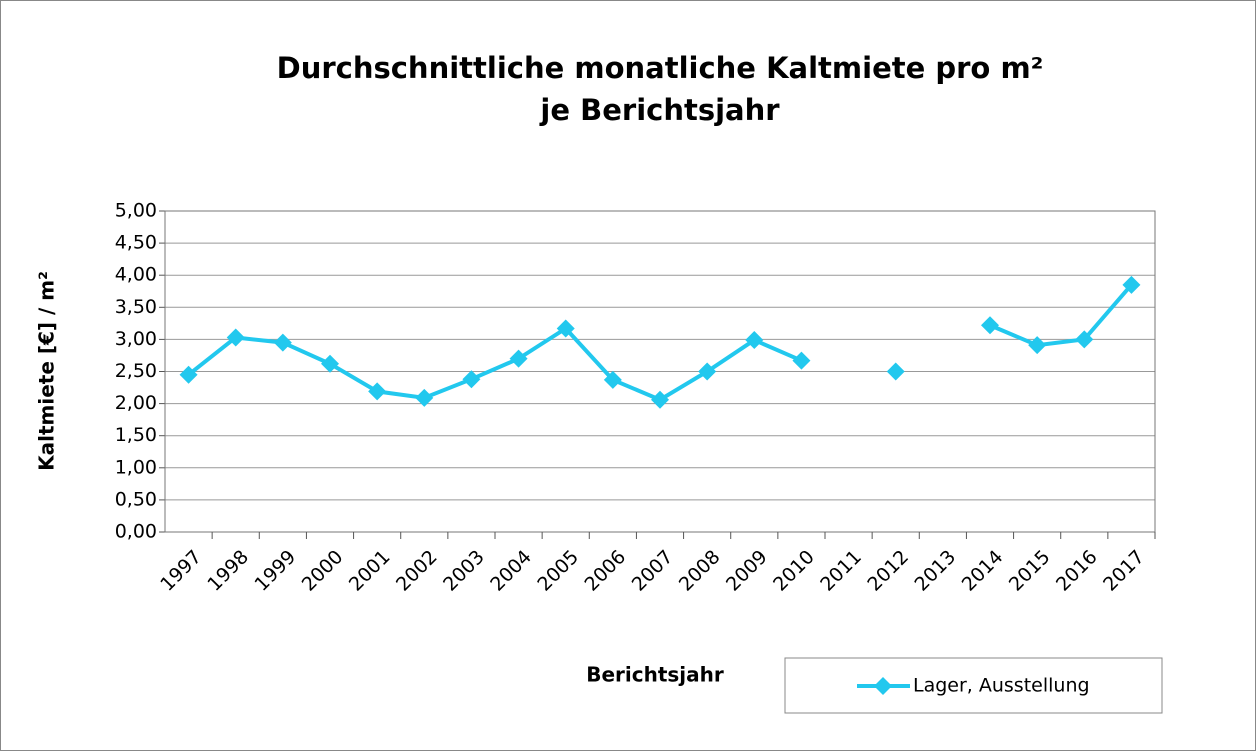 The height and width of the screenshot is (751, 1256). Describe the element at coordinates (655, 675) in the screenshot. I see `x-axis-title: Berichtsjahr` at that location.